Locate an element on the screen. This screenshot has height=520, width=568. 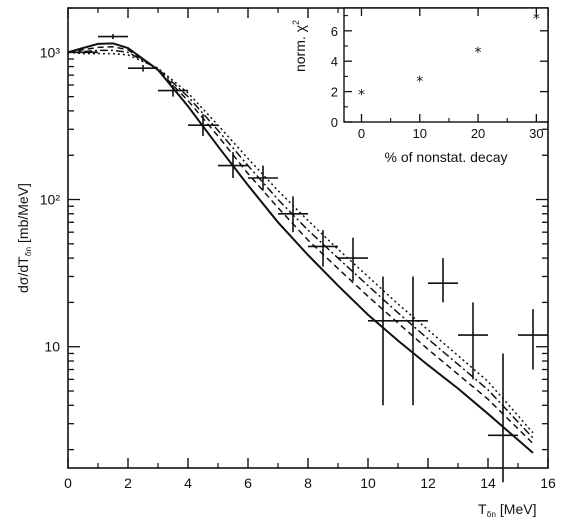
y-axis-title: dσ/dTẟn [mb/MeV] is located at coordinates (24, 238).